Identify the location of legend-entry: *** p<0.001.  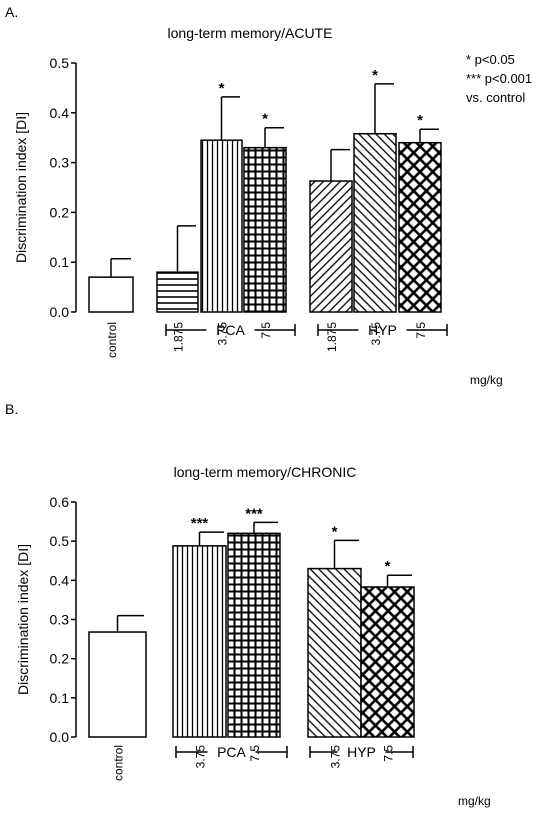
(499, 78).